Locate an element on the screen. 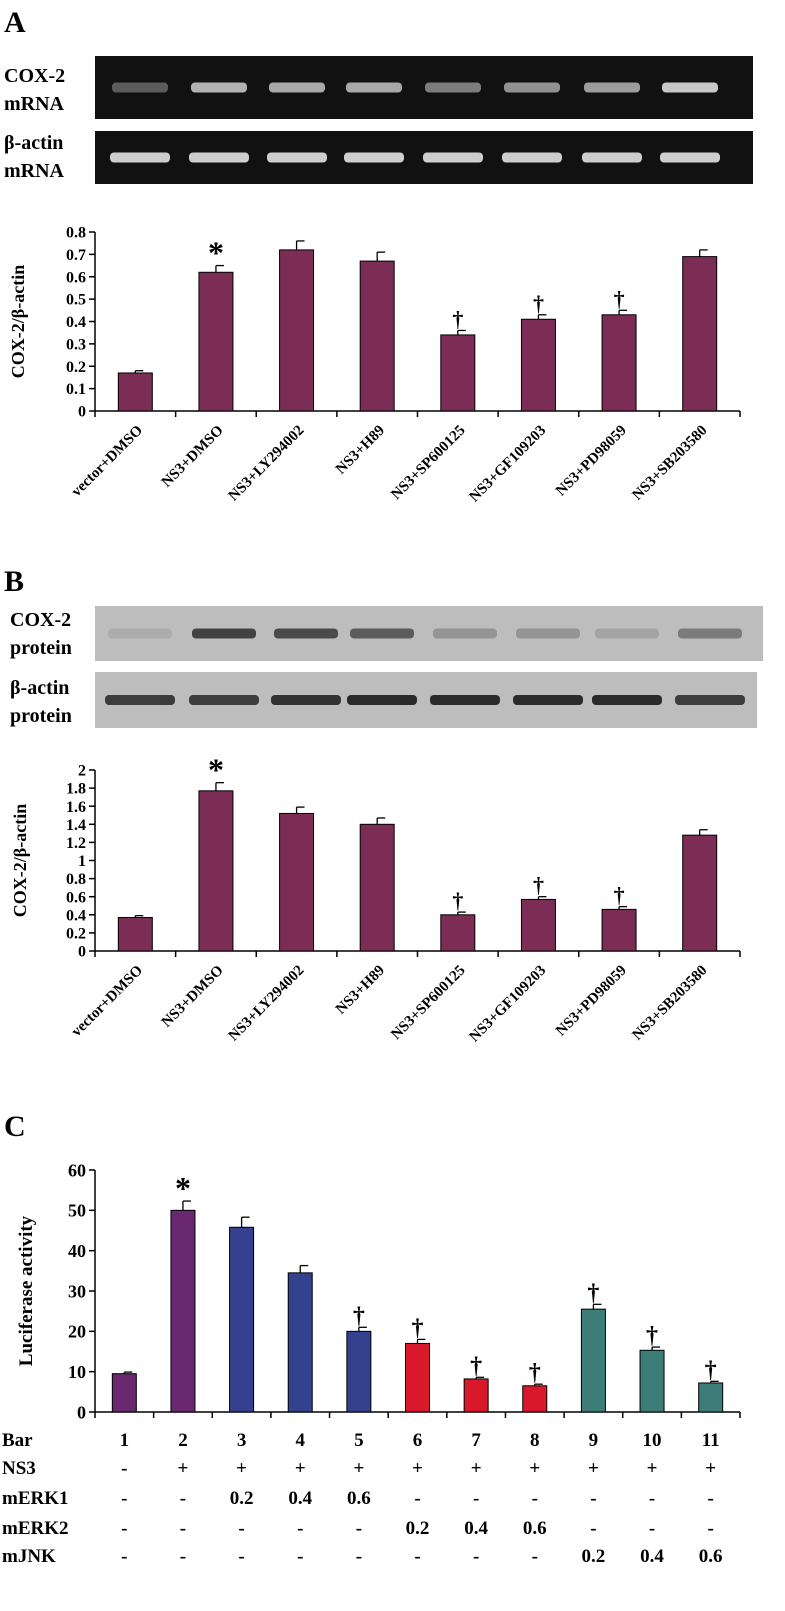  panel-b-letter: B is located at coordinates (14, 581).